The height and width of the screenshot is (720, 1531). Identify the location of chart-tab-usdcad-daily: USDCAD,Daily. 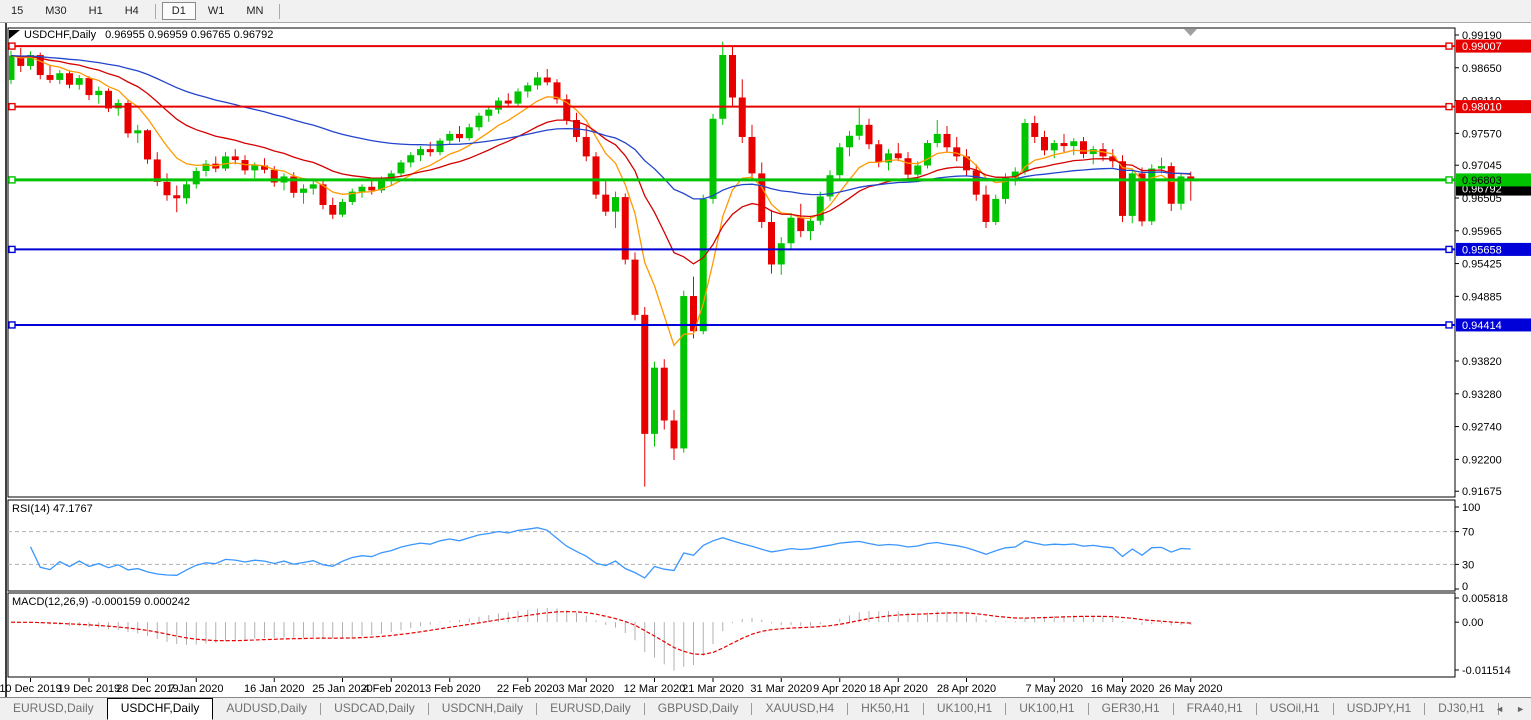
(374, 708).